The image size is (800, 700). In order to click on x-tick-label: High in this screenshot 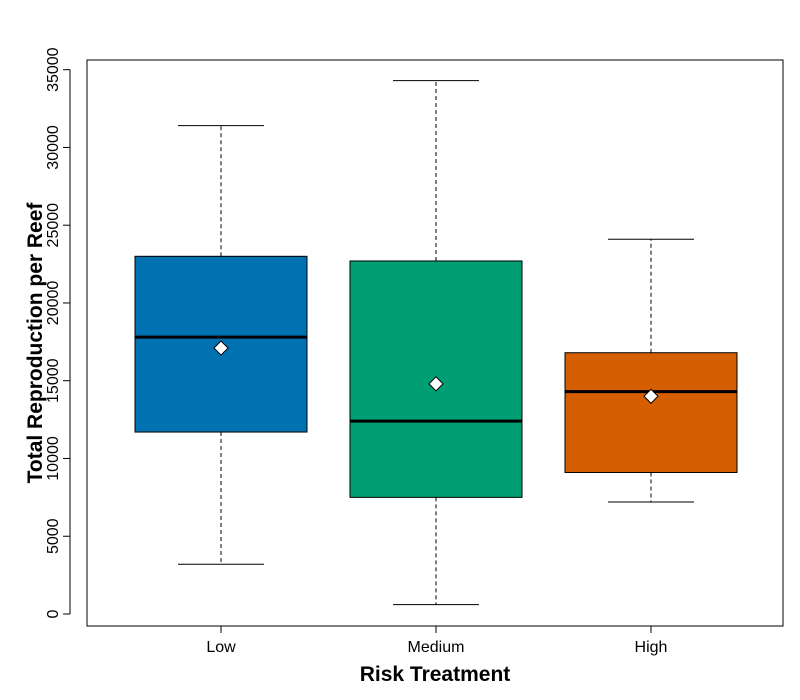, I will do `click(651, 647)`.